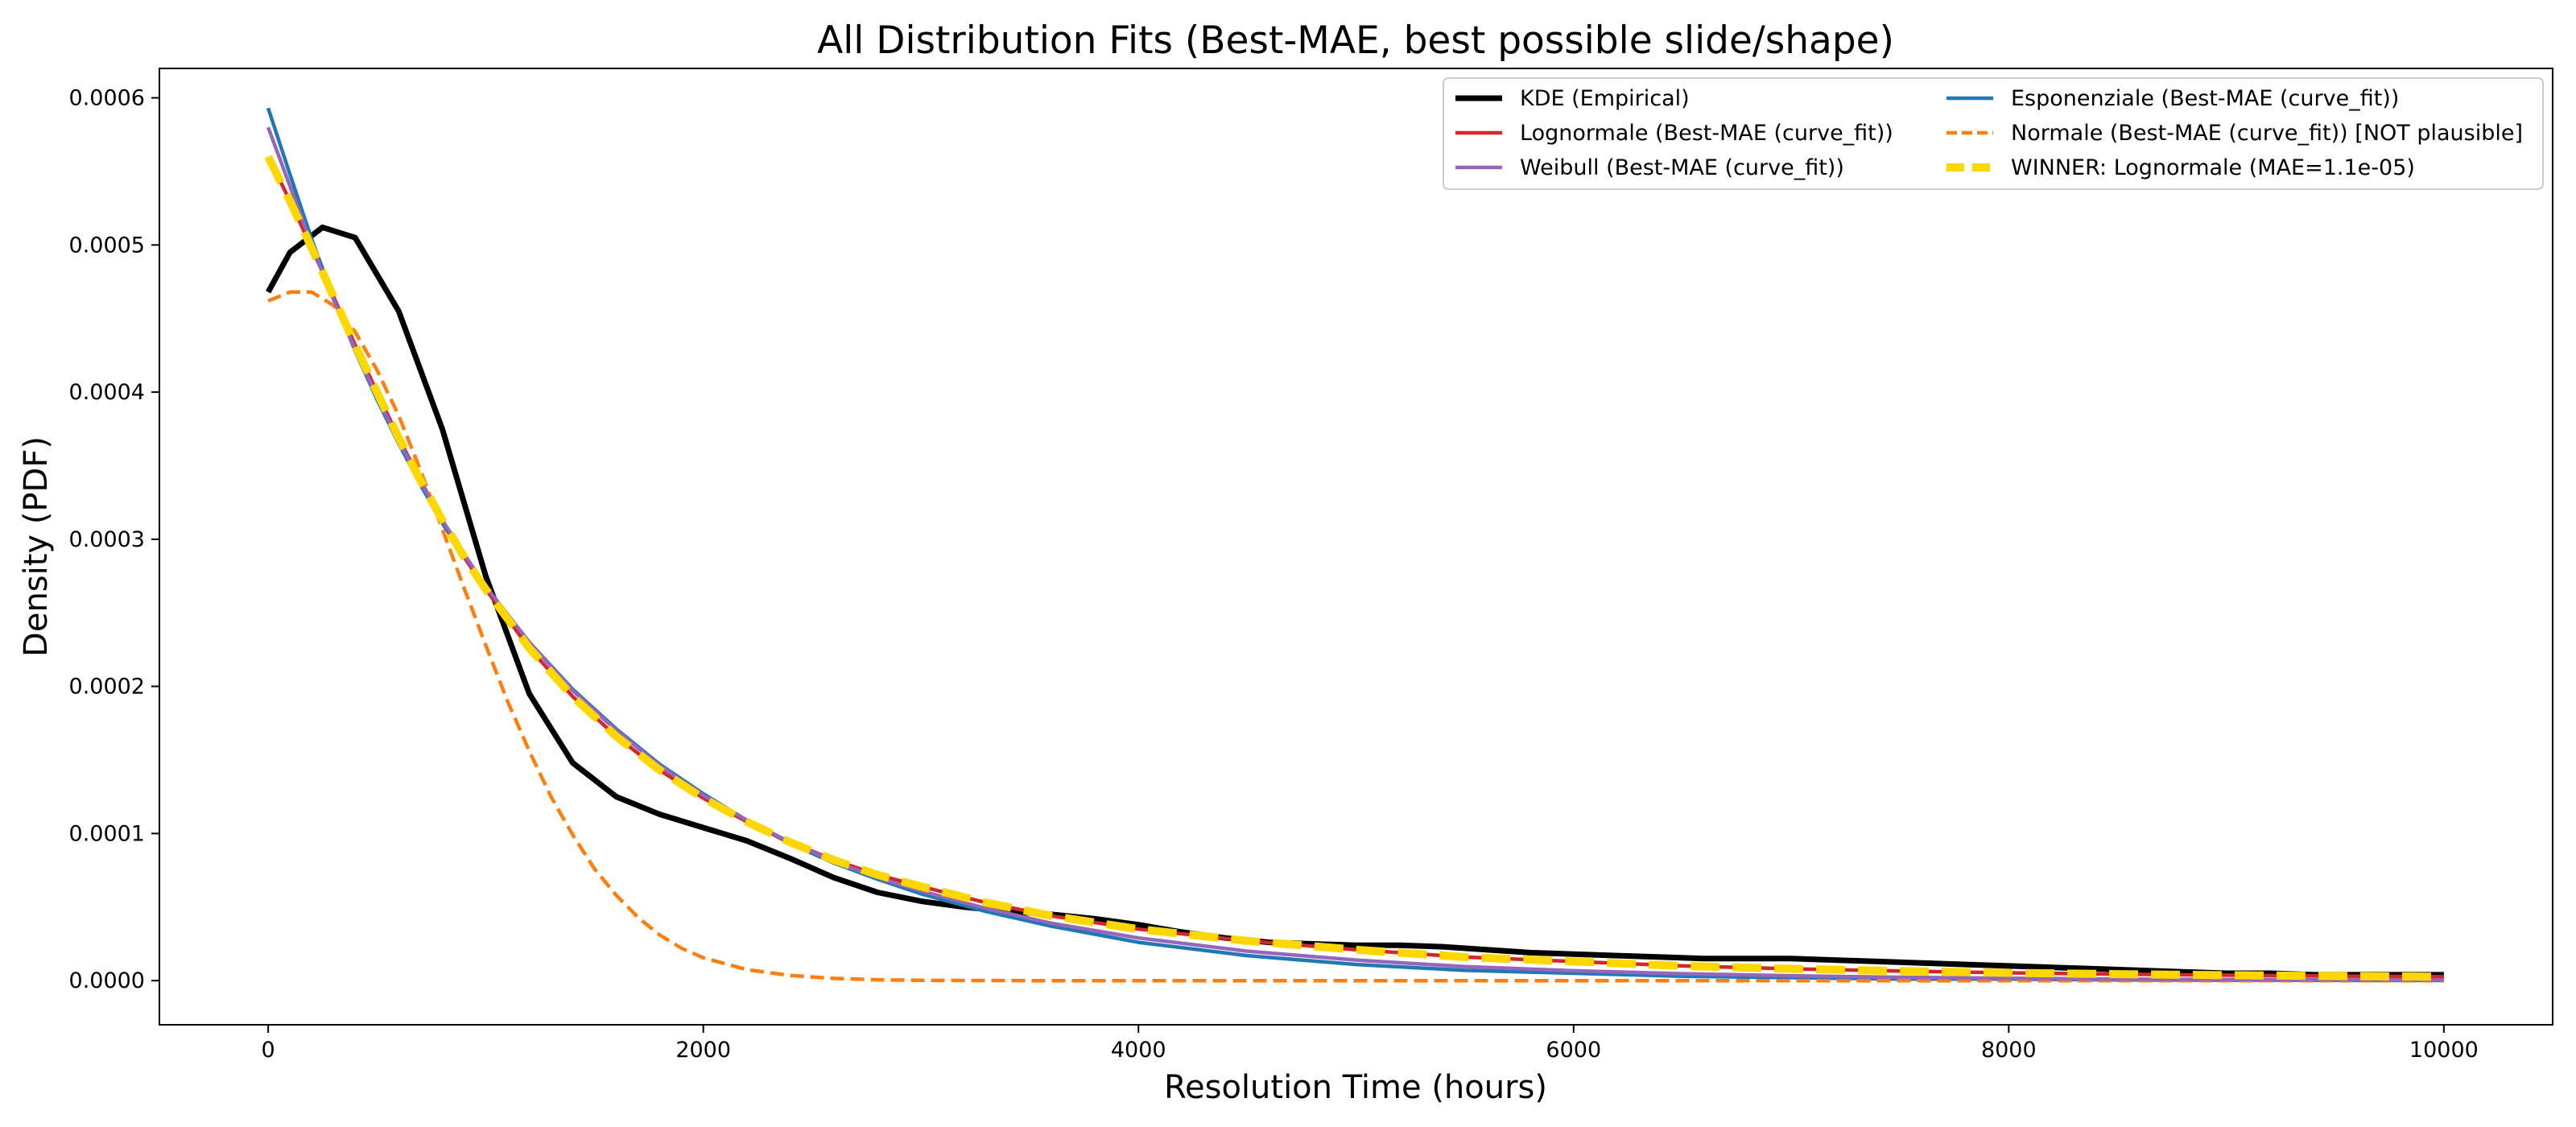 This screenshot has height=1127, width=2576. What do you see at coordinates (1605, 98) in the screenshot?
I see `legend-label-0: KDE (Empirical)` at bounding box center [1605, 98].